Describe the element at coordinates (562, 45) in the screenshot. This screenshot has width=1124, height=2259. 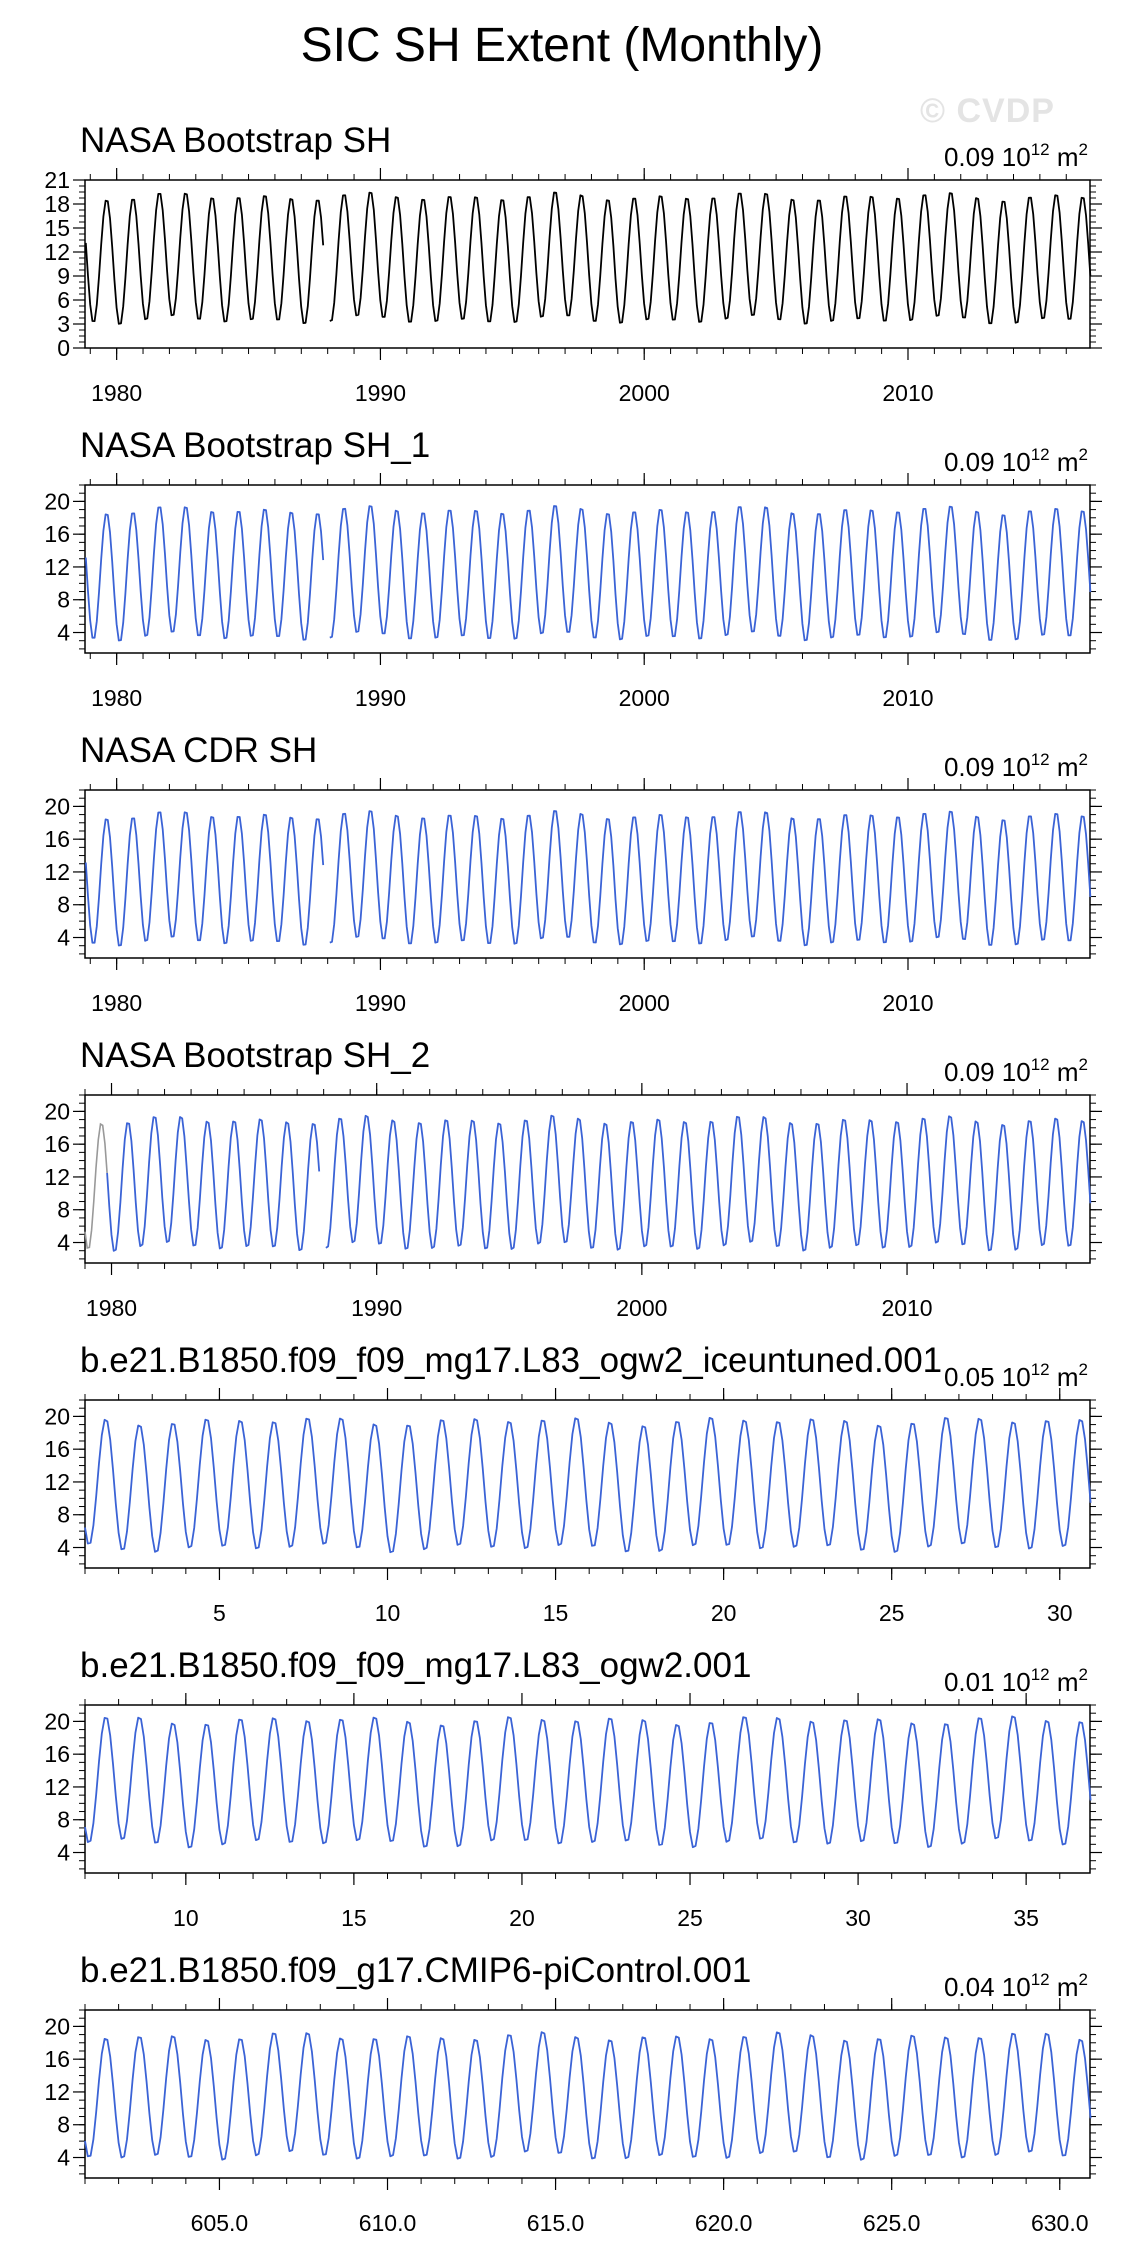
I see `page-title: SIC SH Extent (Monthly)` at that location.